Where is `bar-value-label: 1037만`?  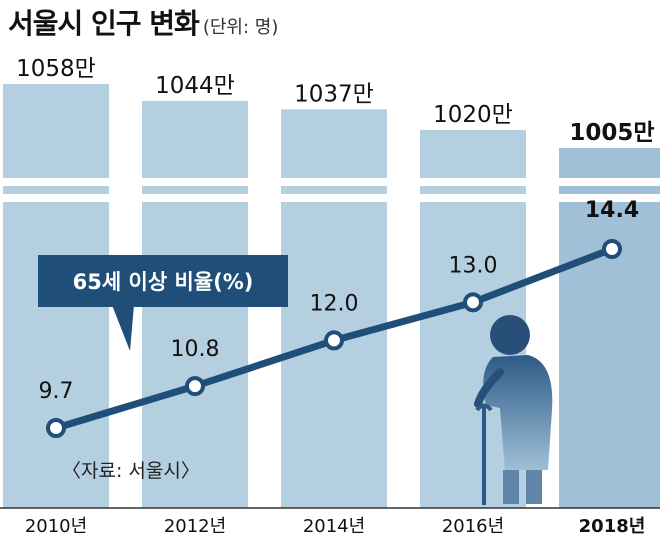 bar-value-label: 1037만 is located at coordinates (334, 94).